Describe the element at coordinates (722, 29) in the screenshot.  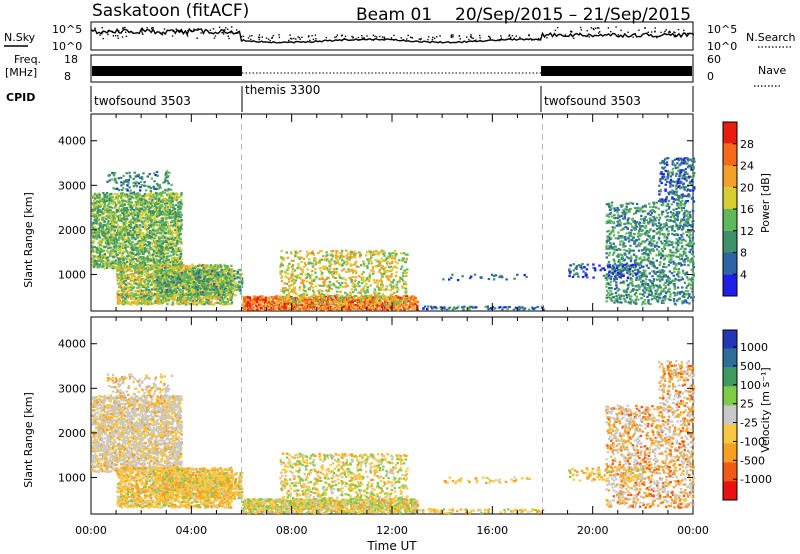
I see `nsearch-tick-top: 10^5` at that location.